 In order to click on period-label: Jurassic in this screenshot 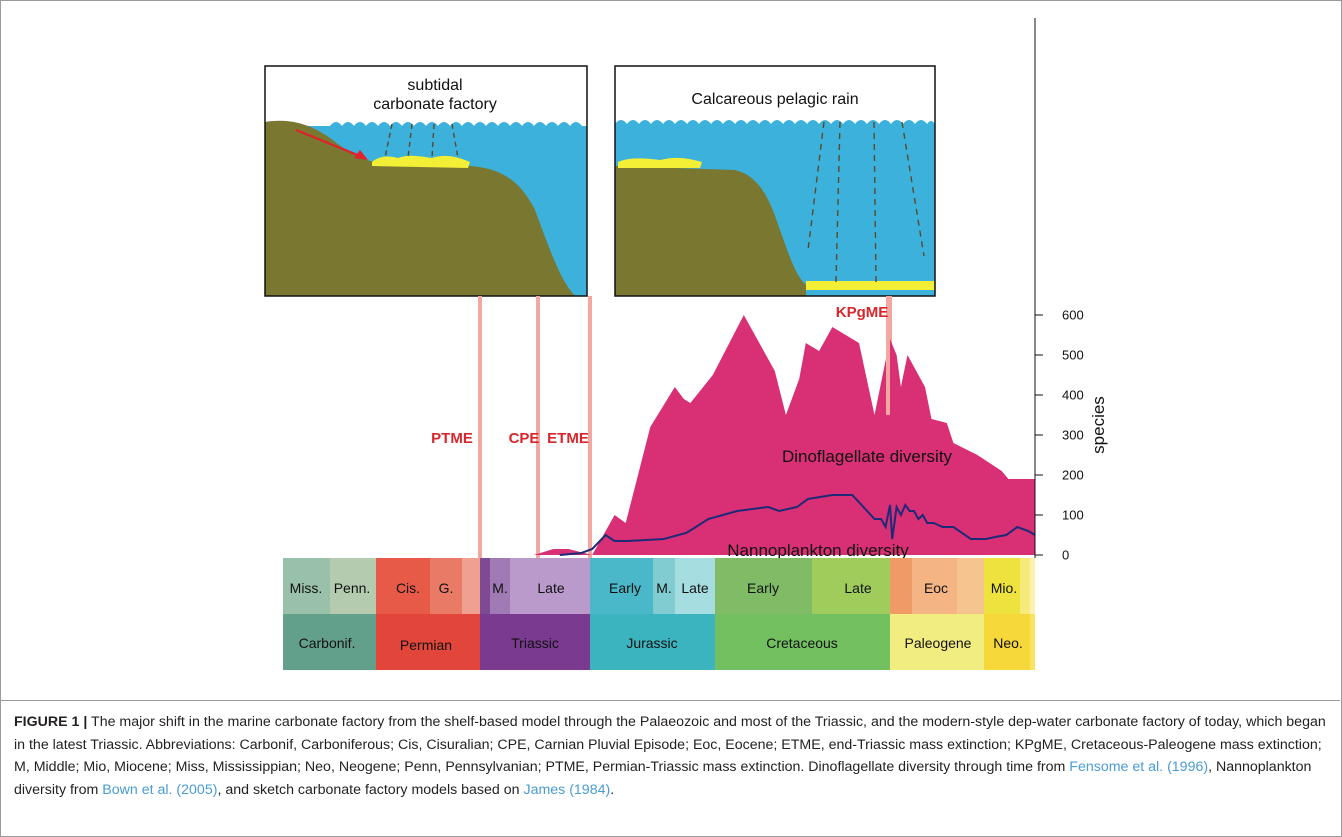, I will do `click(651, 643)`.